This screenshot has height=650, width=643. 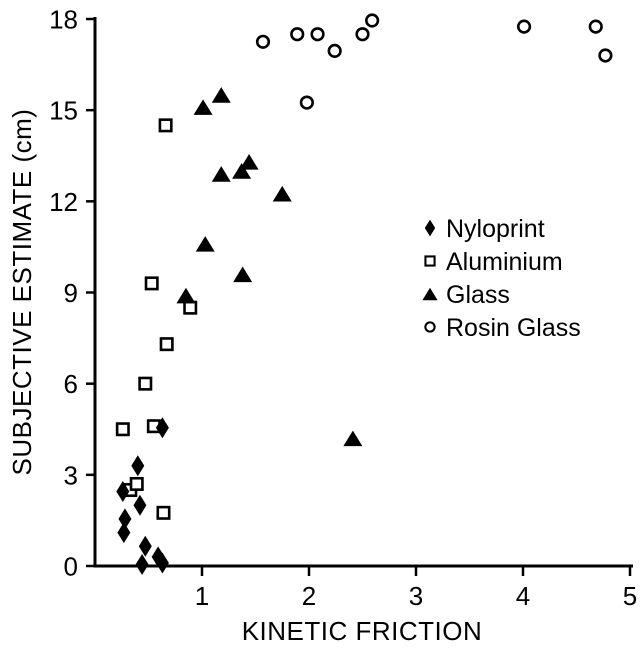 I want to click on series-aluminium, so click(x=156, y=319).